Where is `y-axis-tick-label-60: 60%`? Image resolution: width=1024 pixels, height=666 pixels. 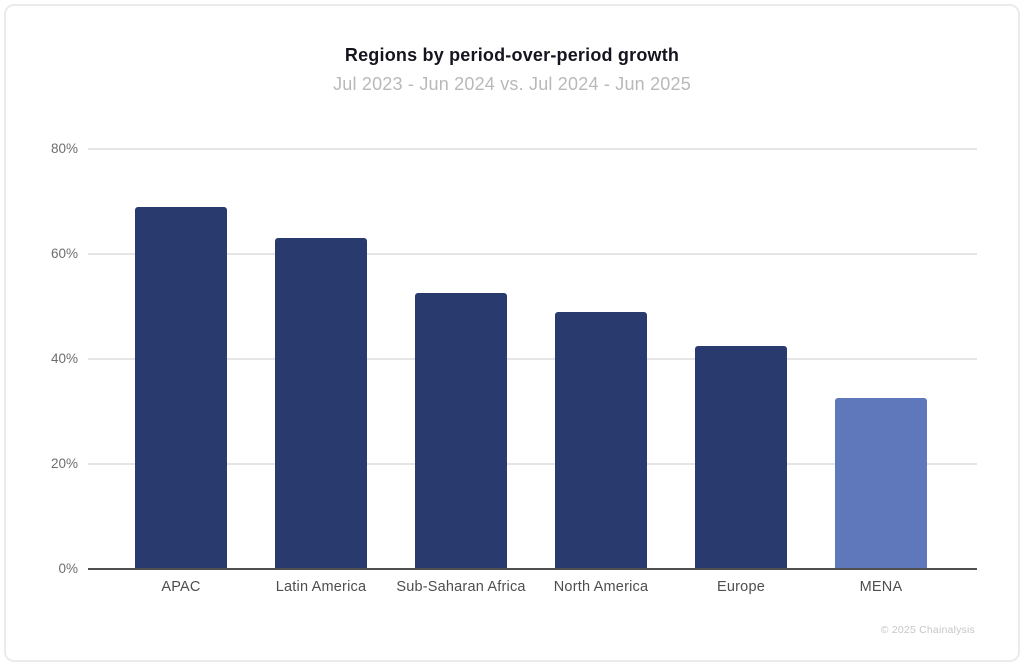
y-axis-tick-label-60: 60% is located at coordinates (64, 253).